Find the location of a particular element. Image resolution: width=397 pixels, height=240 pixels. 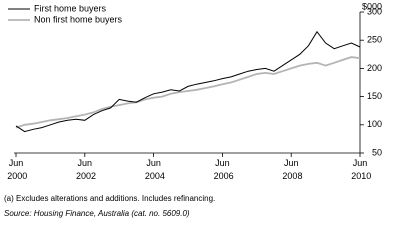

x-tick-year: 2010 is located at coordinates (360, 176).